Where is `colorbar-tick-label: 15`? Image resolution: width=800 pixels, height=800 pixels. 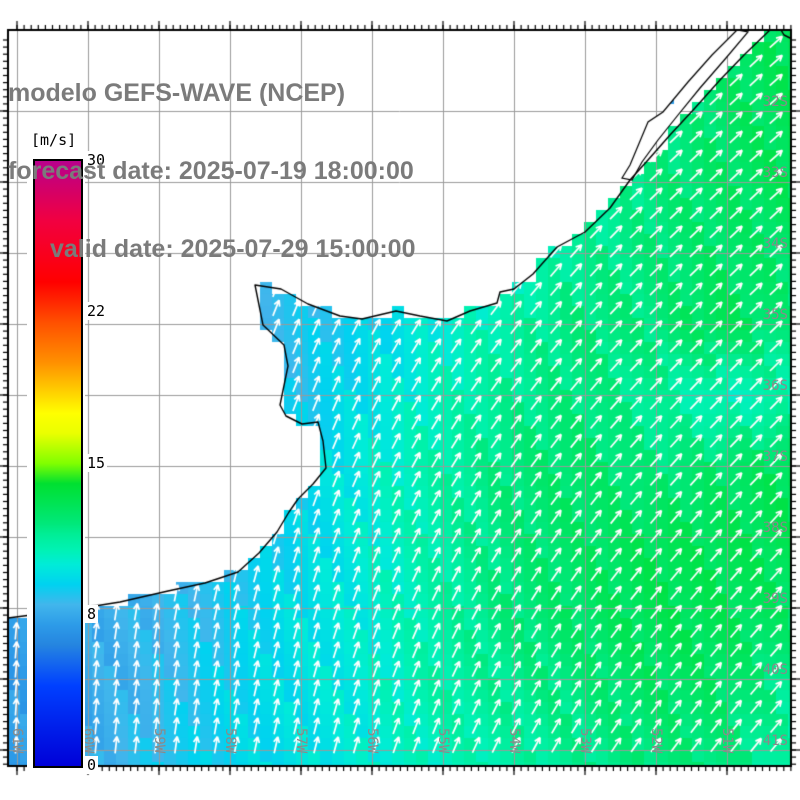
colorbar-tick-label: 15 is located at coordinates (96, 462).